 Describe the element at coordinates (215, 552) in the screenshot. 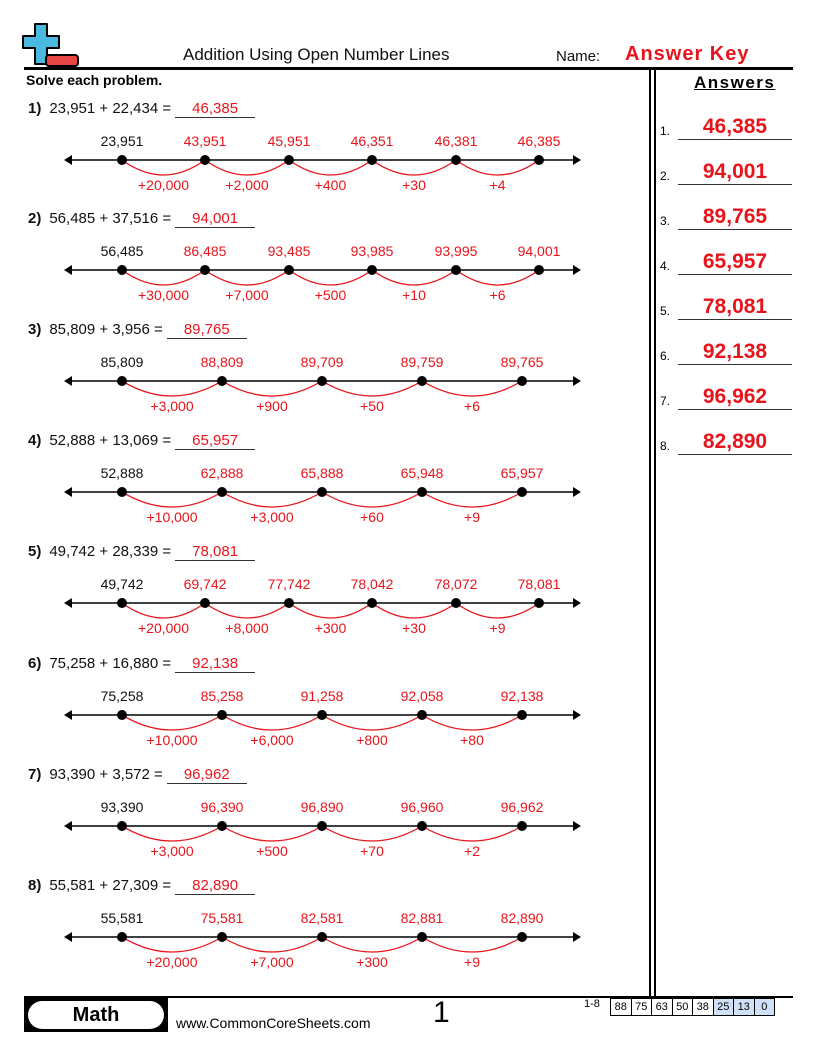

I see `answer-blank: 78,081` at that location.